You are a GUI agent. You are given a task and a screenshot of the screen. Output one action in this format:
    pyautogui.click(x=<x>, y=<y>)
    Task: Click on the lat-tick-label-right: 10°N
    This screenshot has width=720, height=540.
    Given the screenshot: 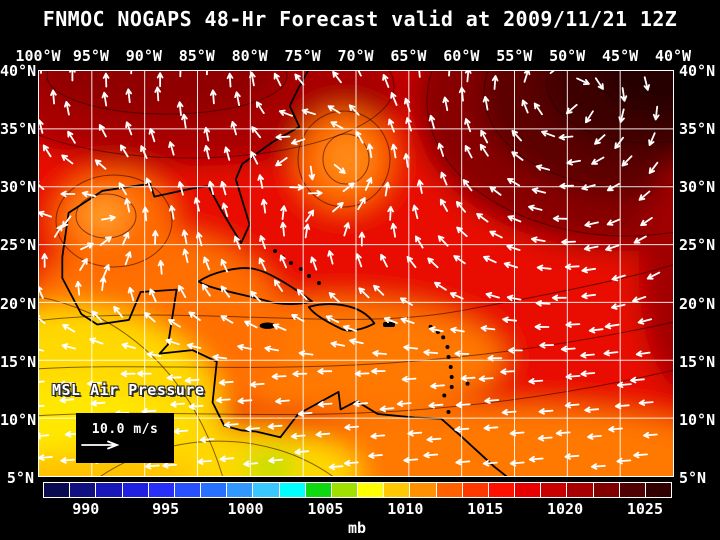 What is the action you would take?
    pyautogui.click(x=697, y=419)
    